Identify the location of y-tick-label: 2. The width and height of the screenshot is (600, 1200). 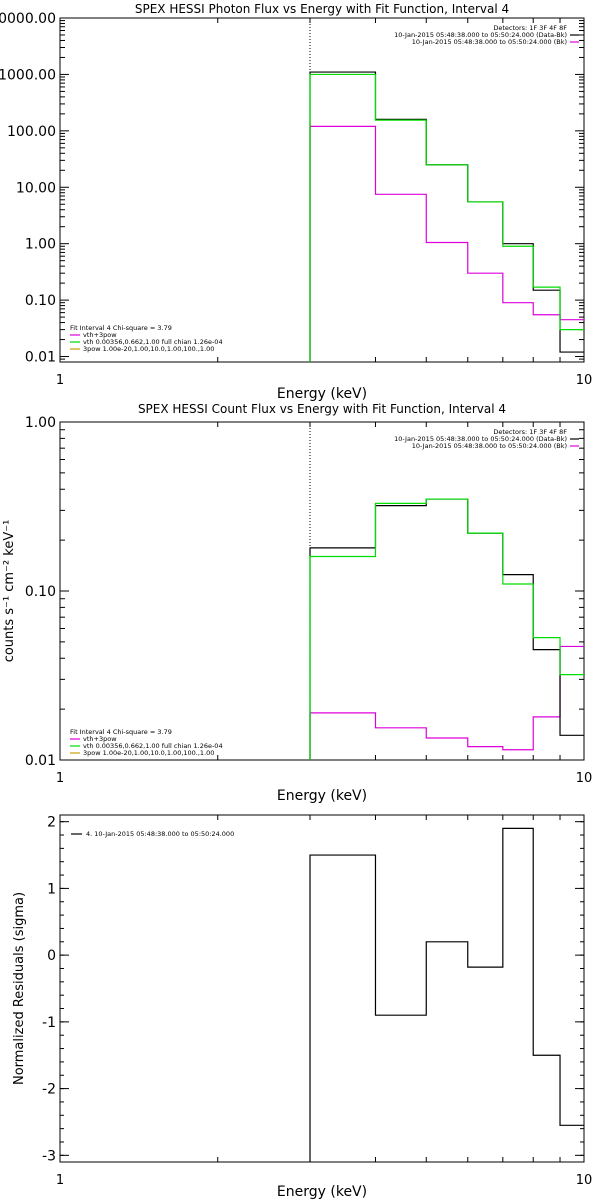
(51, 823).